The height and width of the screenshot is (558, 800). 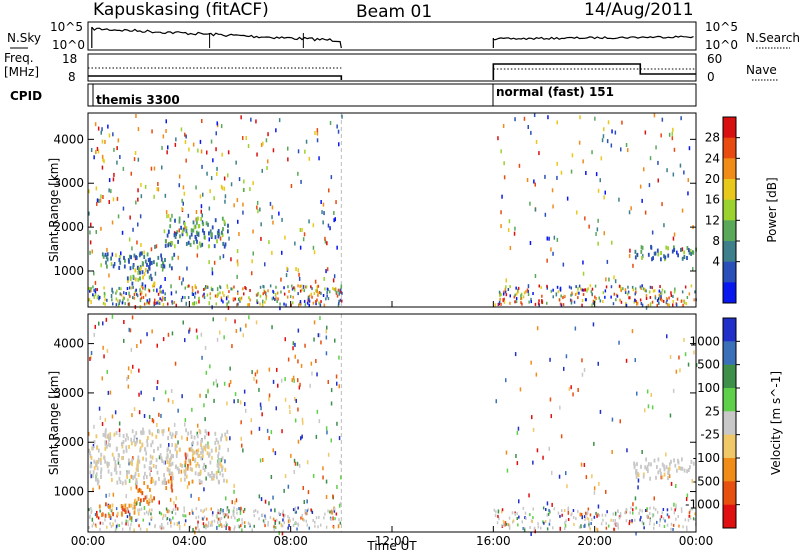 I want to click on colorbar-frame, so click(x=729, y=210).